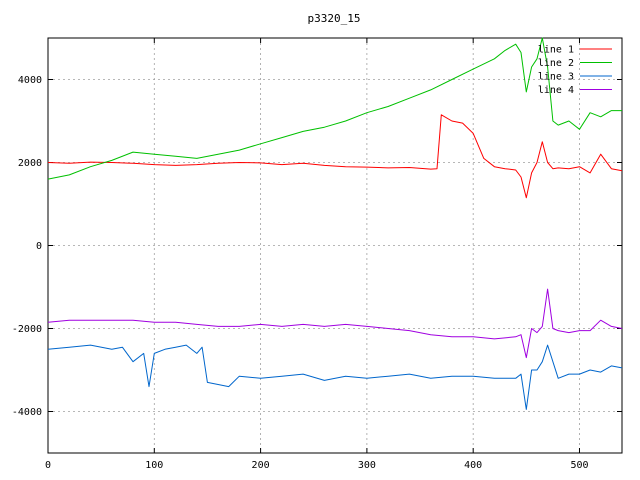 The width and height of the screenshot is (640, 480). I want to click on chart-title: p3320_15, so click(334, 18).